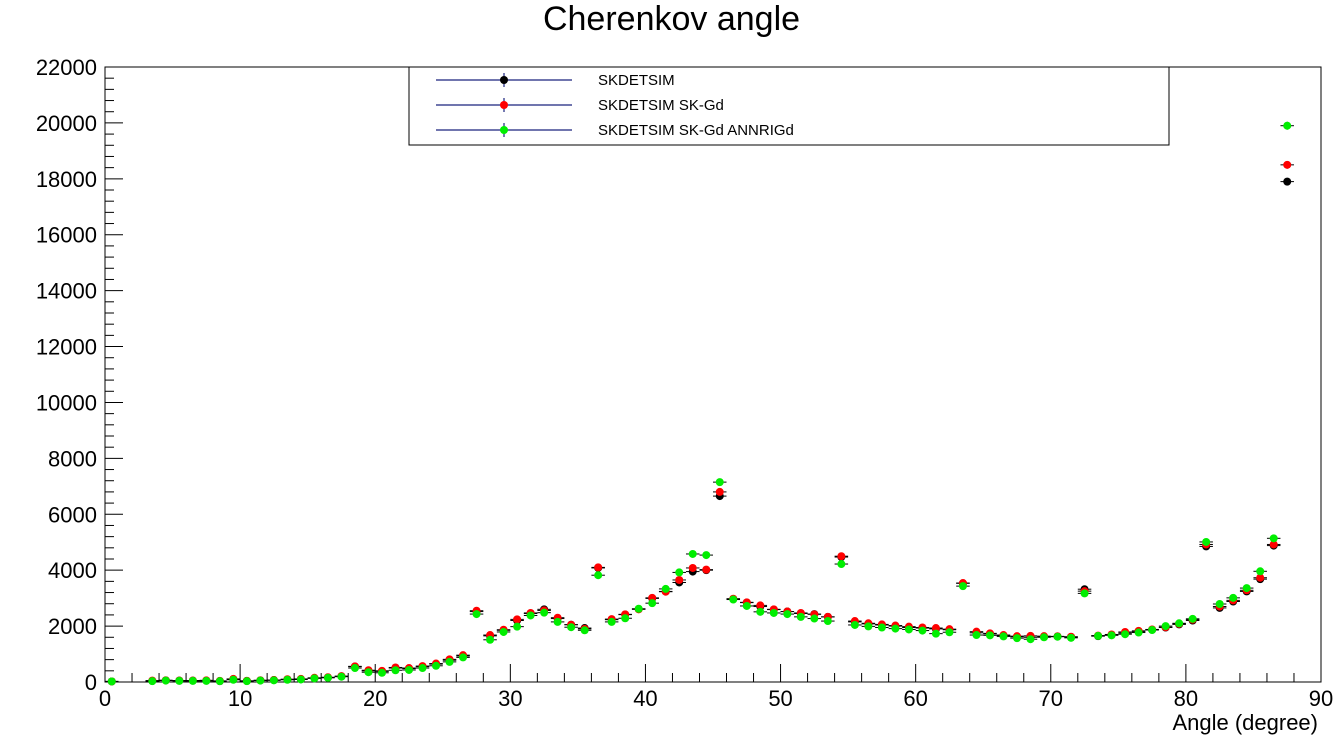  Describe the element at coordinates (915, 698) in the screenshot. I see `x-tick-label: 60` at that location.